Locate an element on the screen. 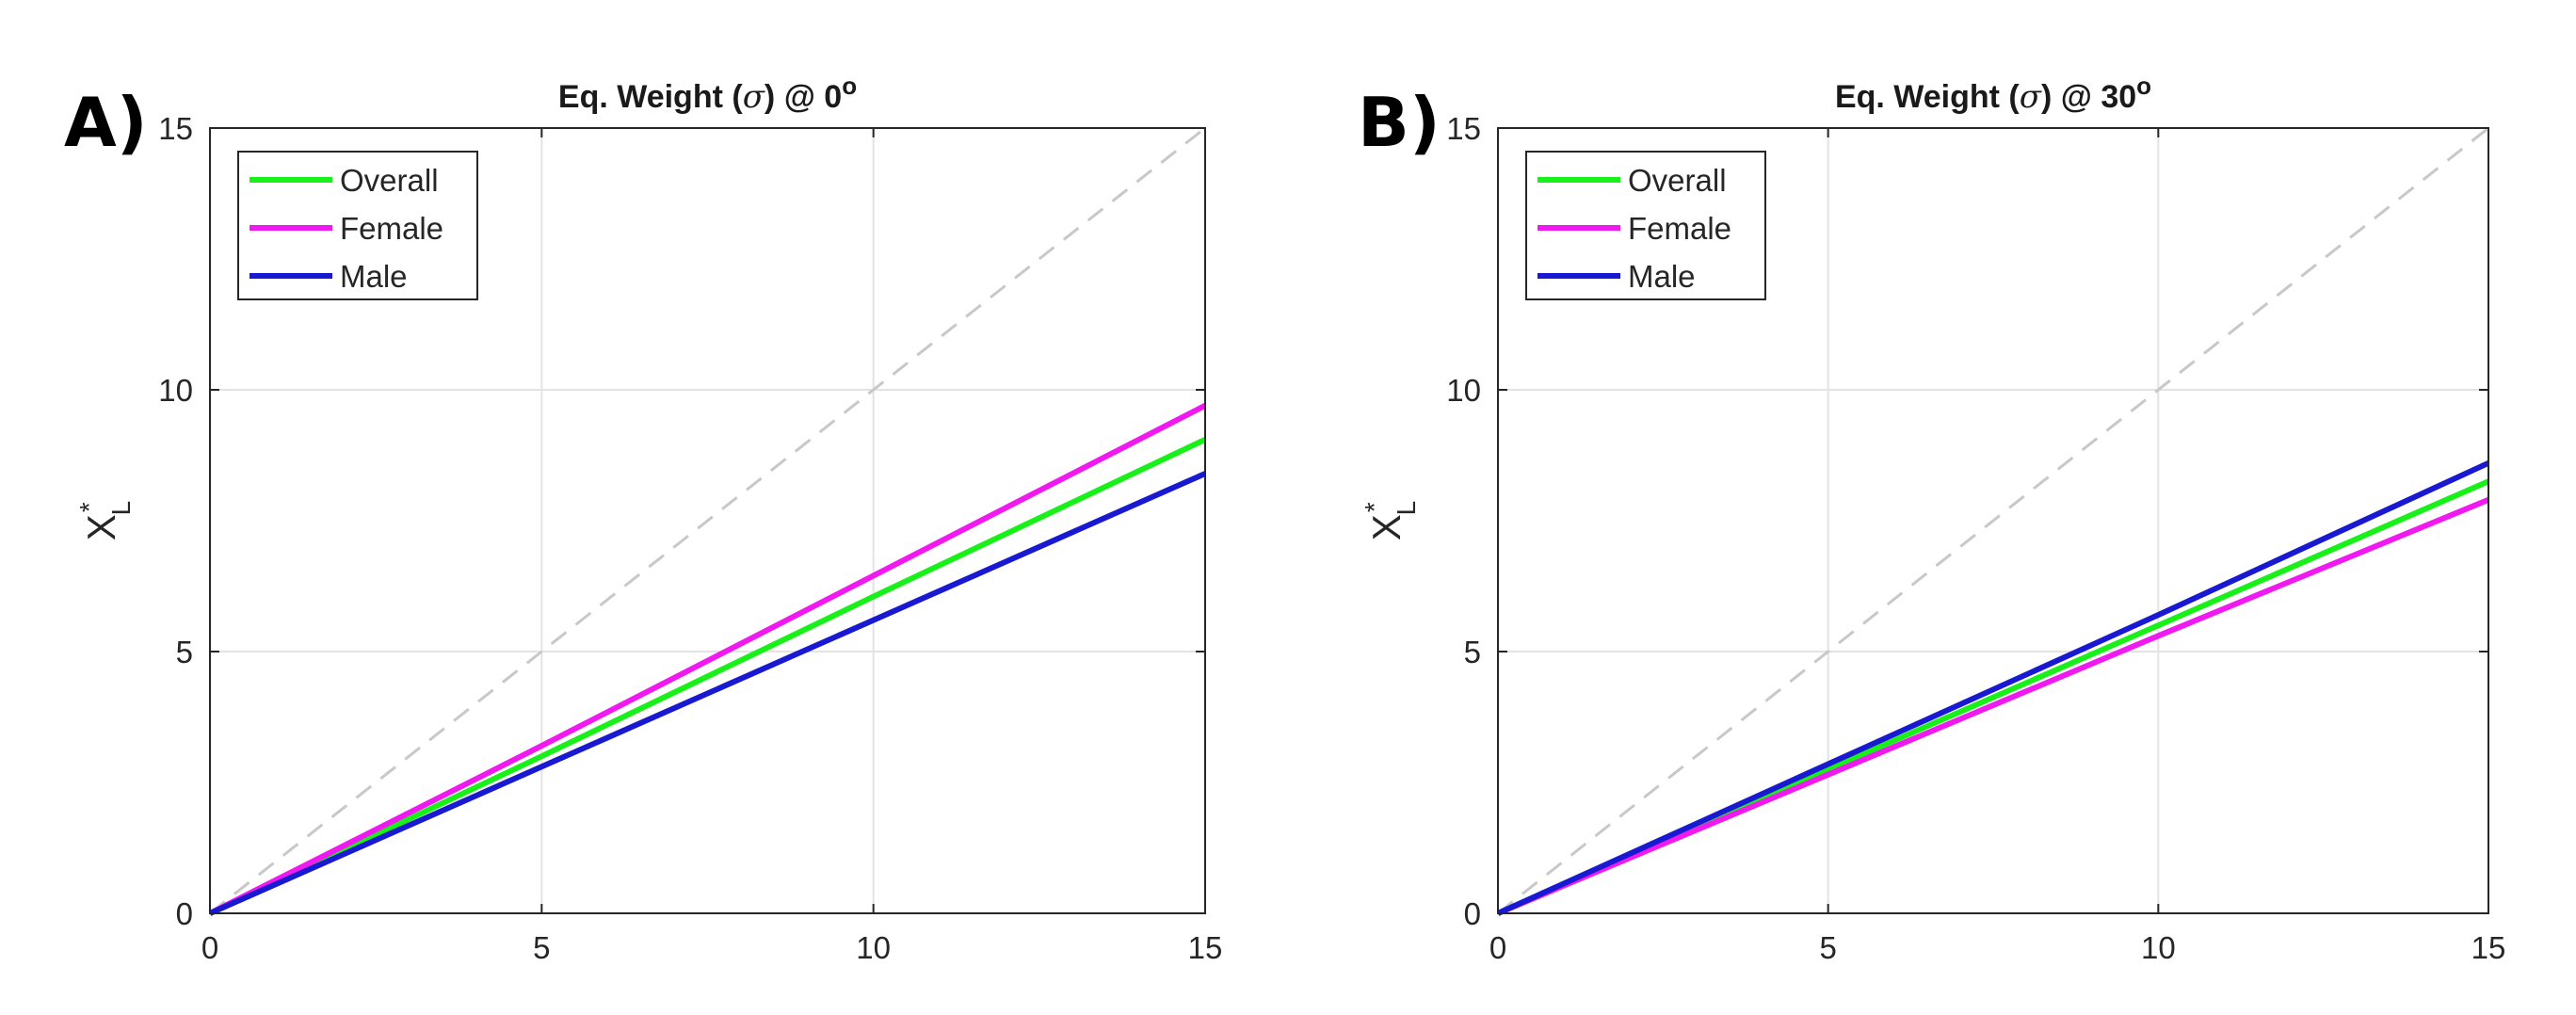  panel-label: B) is located at coordinates (1399, 122).